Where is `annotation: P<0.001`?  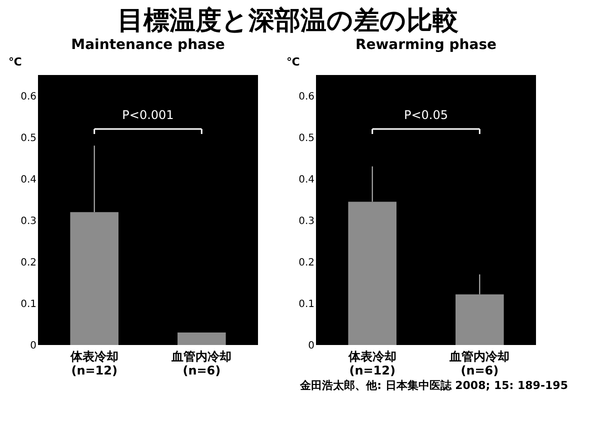 annotation: P<0.001 is located at coordinates (148, 115).